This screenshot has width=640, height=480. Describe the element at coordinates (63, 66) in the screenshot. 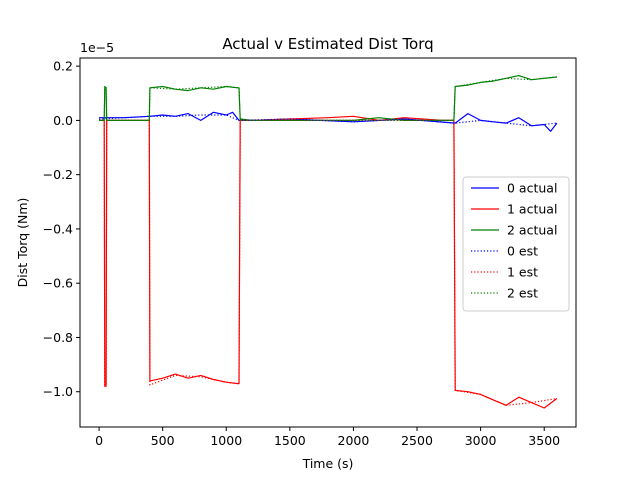

I see `y-tick-label: 0.2` at that location.